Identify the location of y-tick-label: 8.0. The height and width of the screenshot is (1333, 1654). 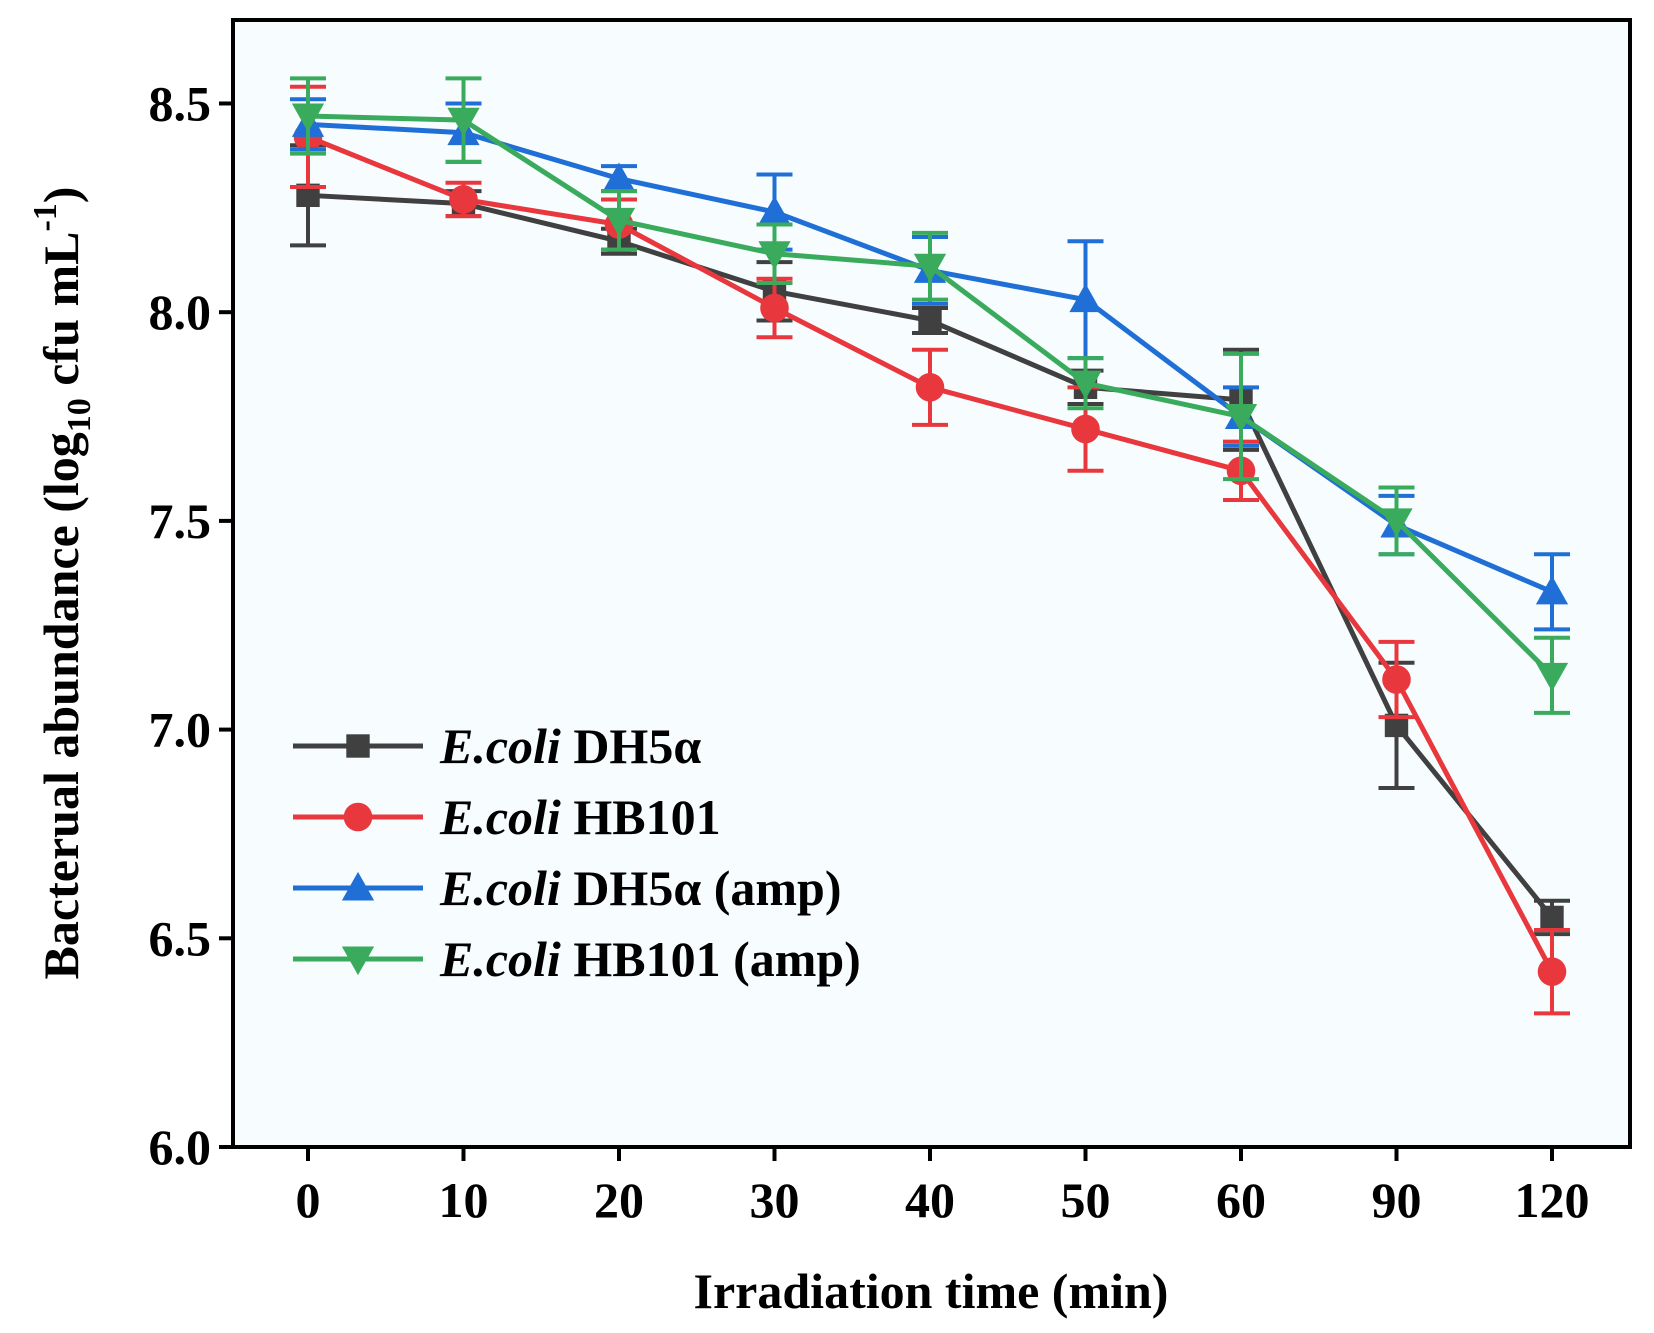
(180, 312).